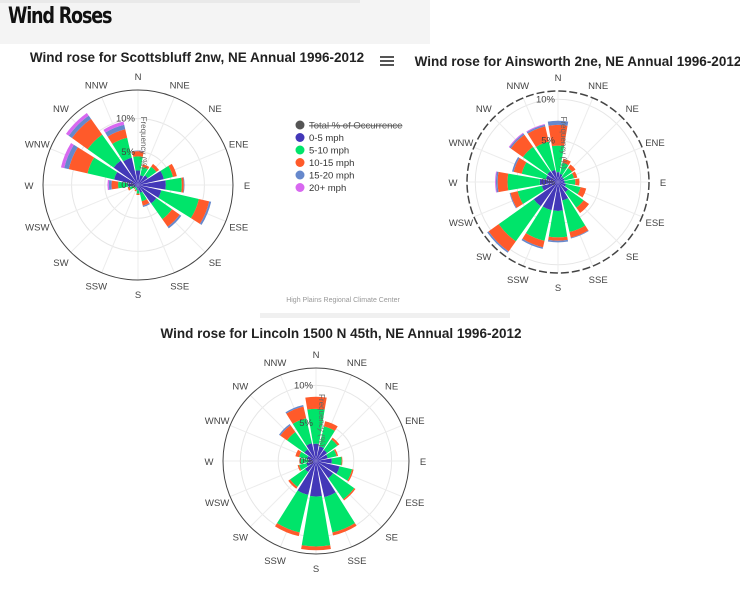 The height and width of the screenshot is (596, 740). What do you see at coordinates (513, 200) in the screenshot?
I see `bar-WSW-15-20-mph` at bounding box center [513, 200].